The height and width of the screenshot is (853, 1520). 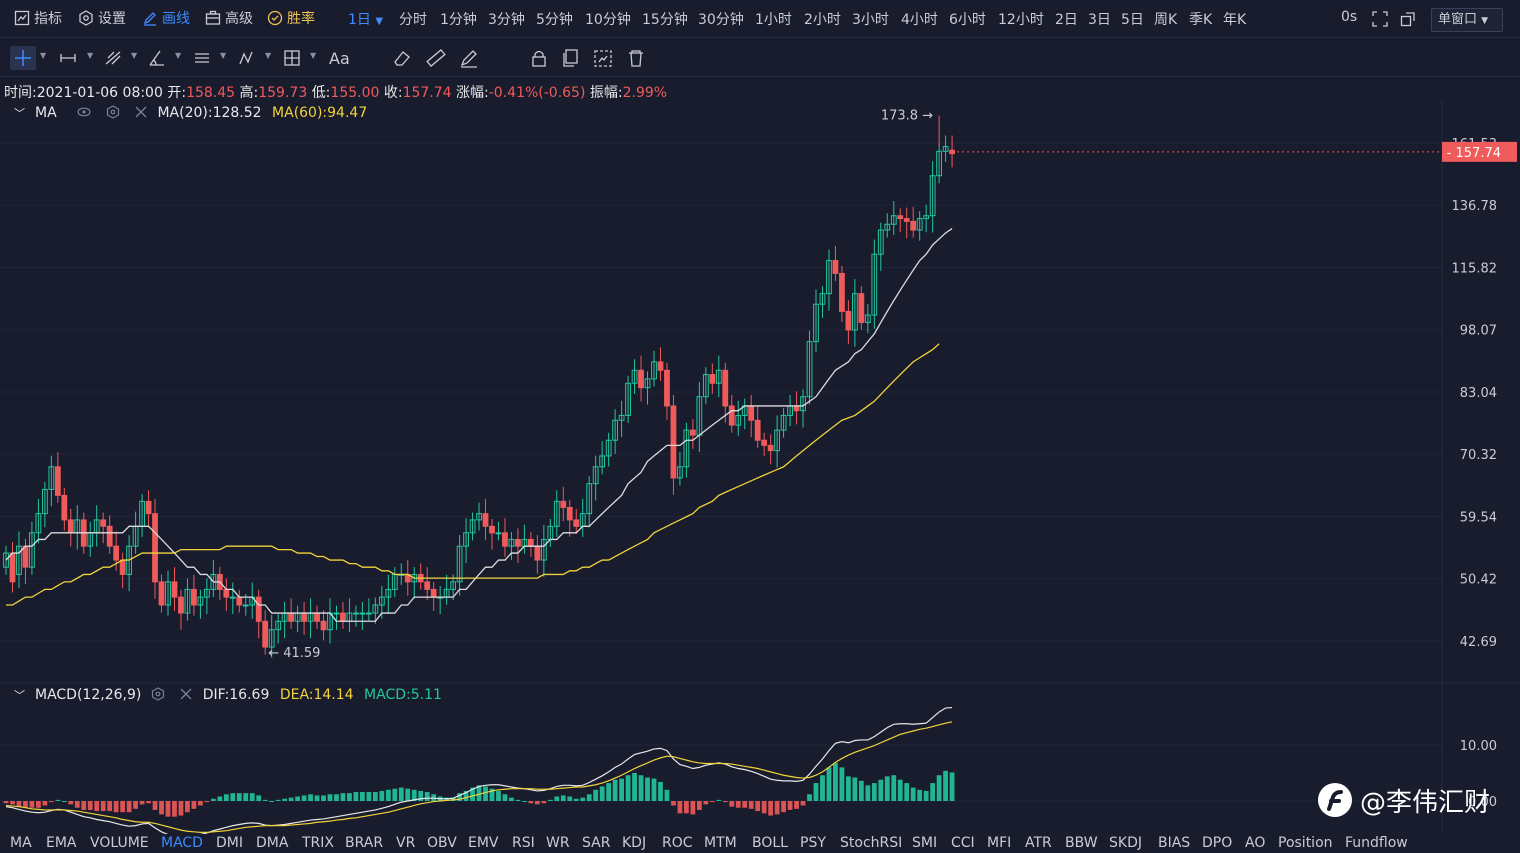 I want to click on angle-icon, so click(x=158, y=58).